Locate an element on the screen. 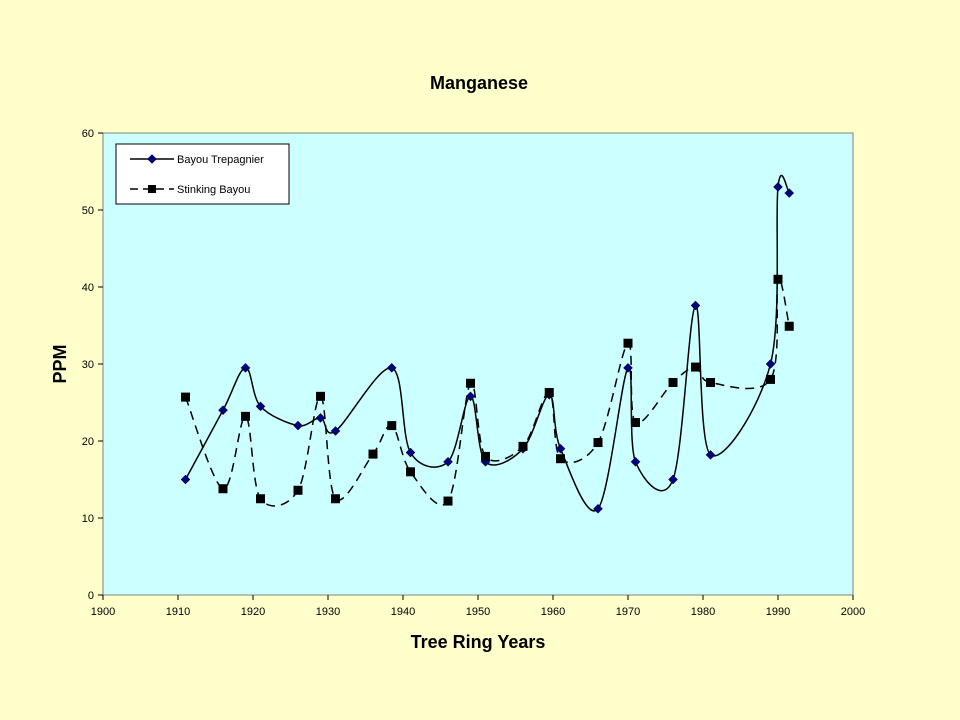 The image size is (960, 720). x-tick-label: 1930 is located at coordinates (328, 612).